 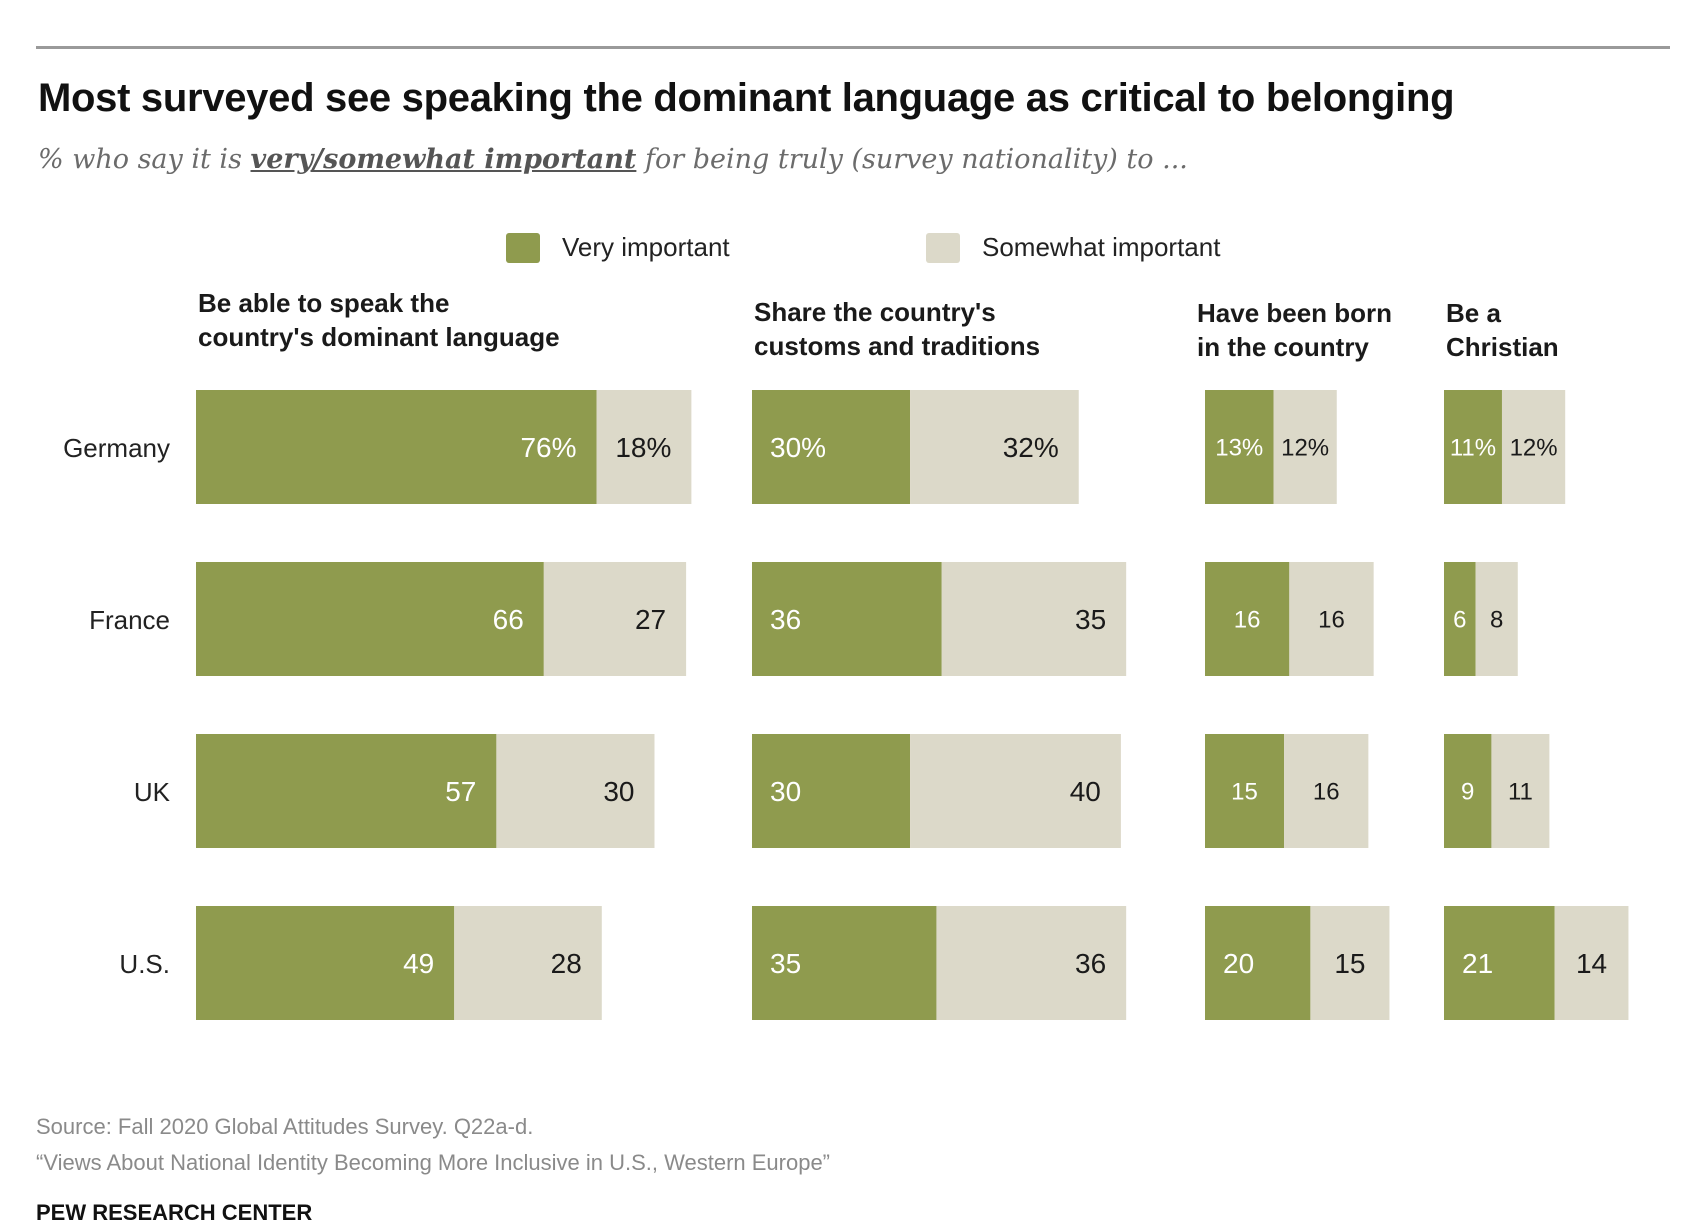 I want to click on bar-born-us-somewhat-label: 15, so click(x=1349, y=963).